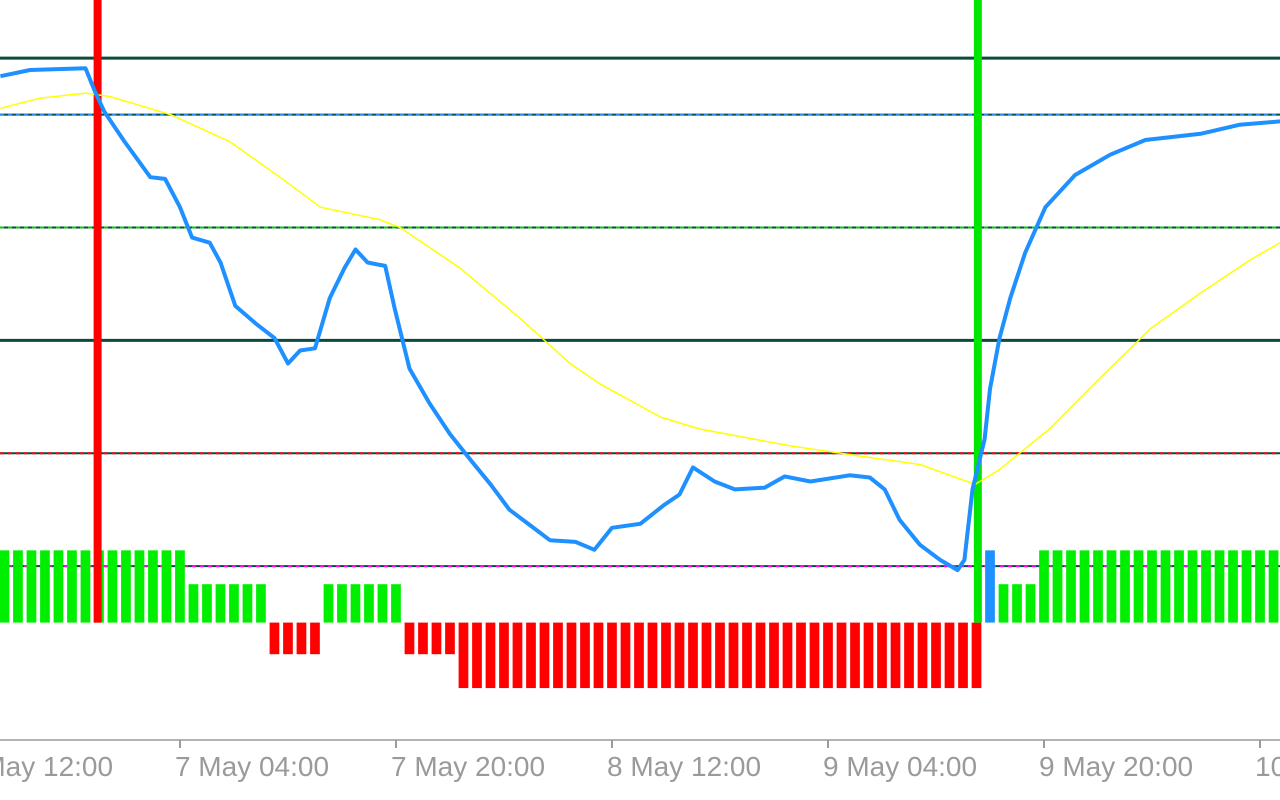 Image resolution: width=1280 pixels, height=800 pixels. What do you see at coordinates (684, 766) in the screenshot?
I see `x-tick-label: 8 May 12:00` at bounding box center [684, 766].